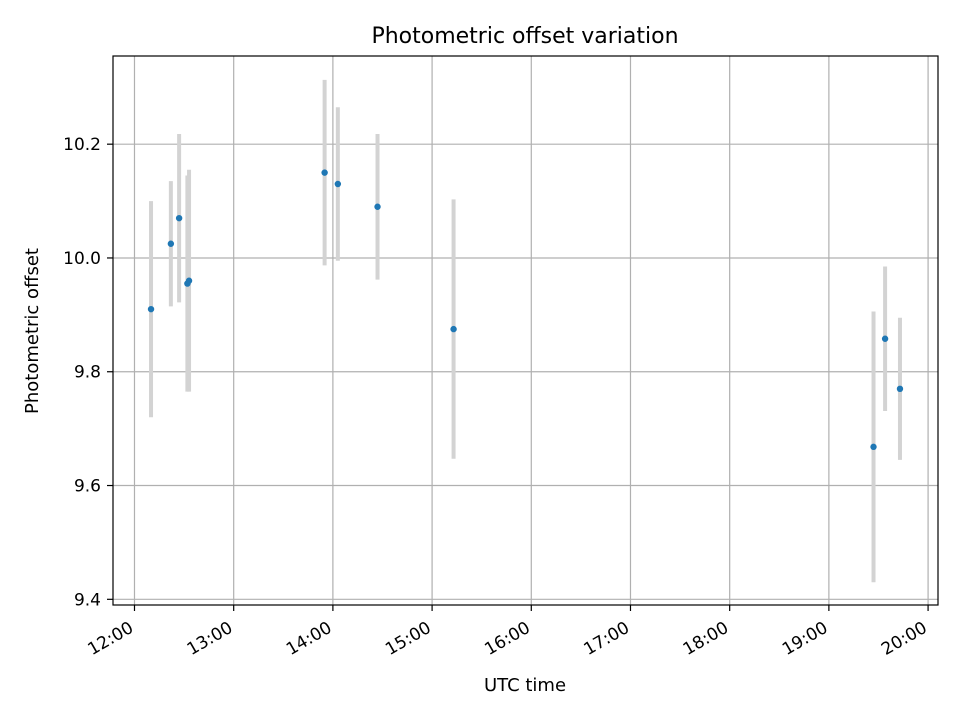 This screenshot has height=720, width=960. What do you see at coordinates (805, 639) in the screenshot?
I see `x-tick-label: 19:00` at bounding box center [805, 639].